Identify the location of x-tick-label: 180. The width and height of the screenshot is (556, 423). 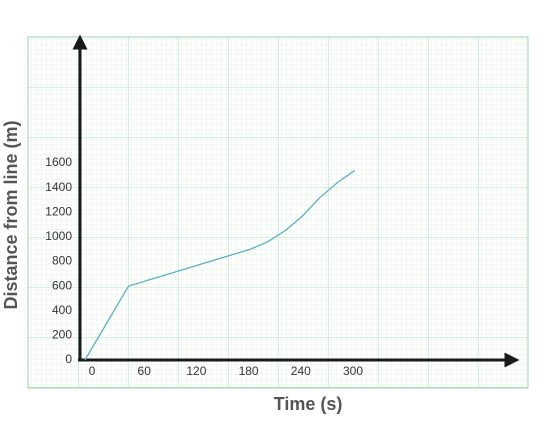
(249, 371).